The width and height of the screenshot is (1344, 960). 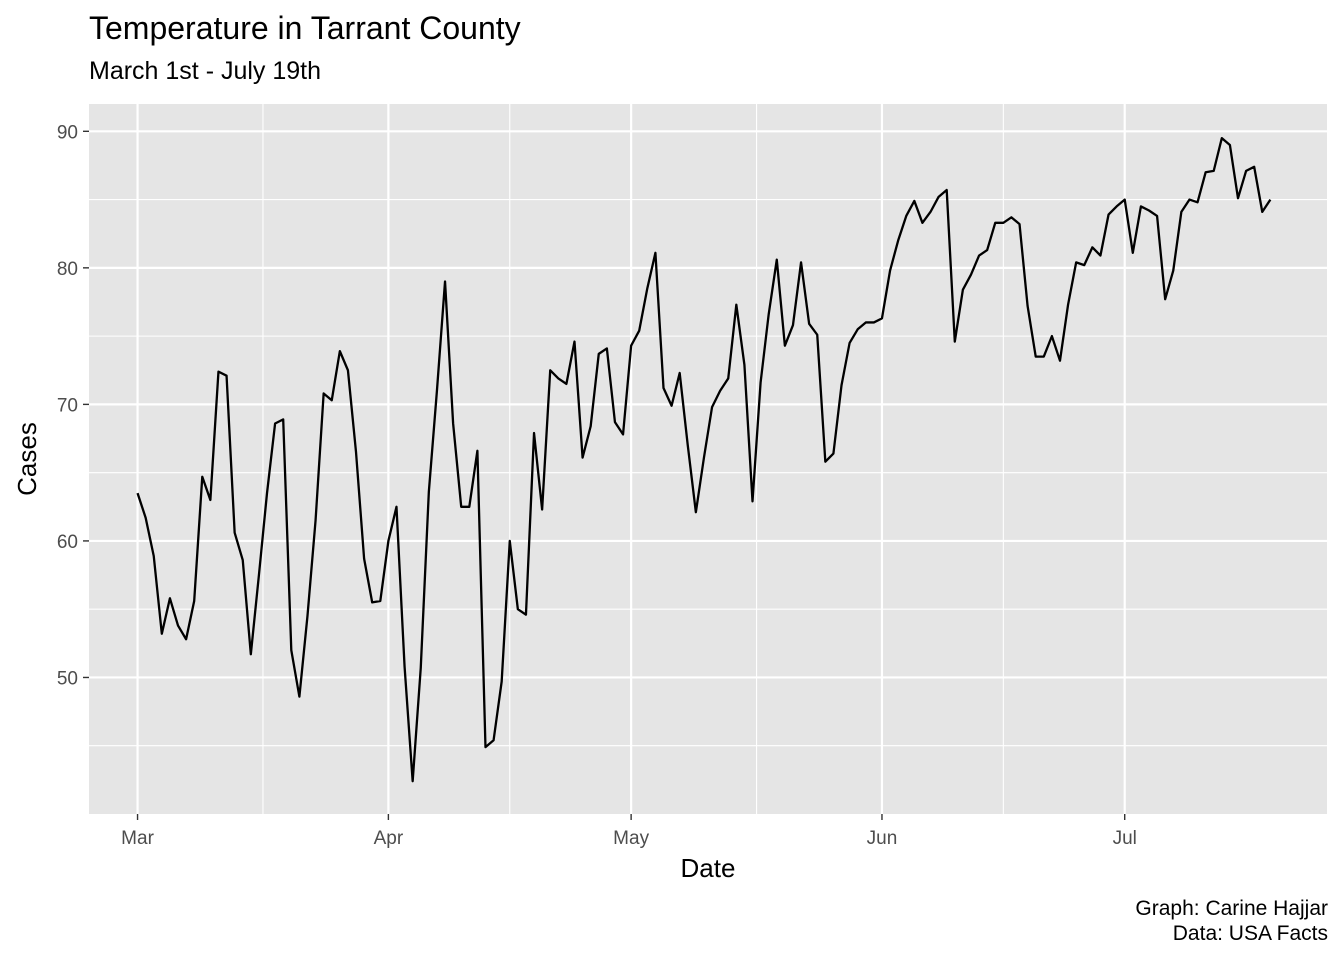 I want to click on y-axis-title: Cases, so click(x=27, y=459).